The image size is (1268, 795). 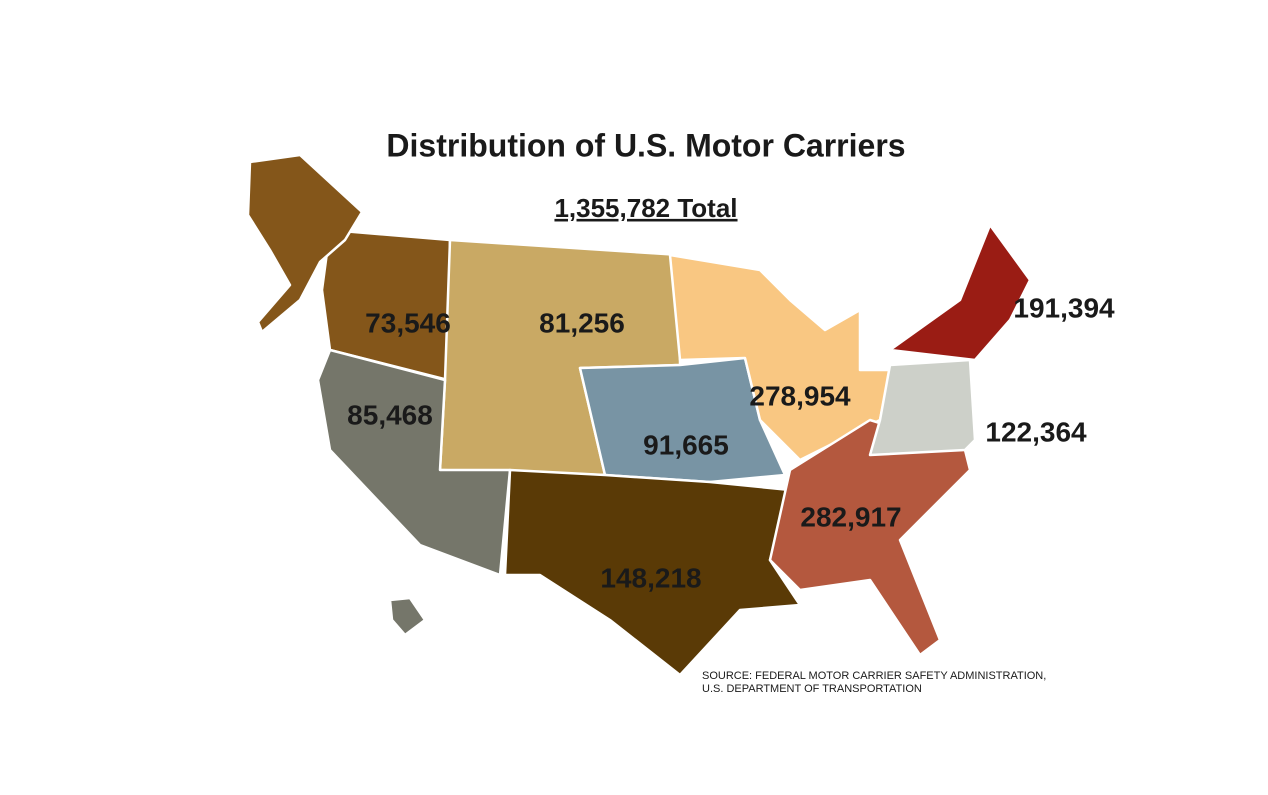 What do you see at coordinates (645, 208) in the screenshot?
I see `total: 1,355,782 Total` at bounding box center [645, 208].